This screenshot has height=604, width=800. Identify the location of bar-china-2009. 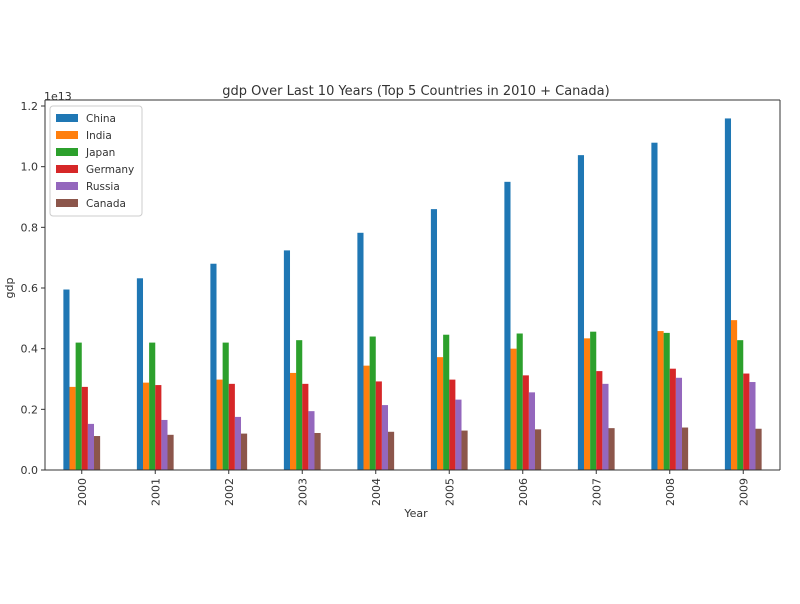
(728, 294).